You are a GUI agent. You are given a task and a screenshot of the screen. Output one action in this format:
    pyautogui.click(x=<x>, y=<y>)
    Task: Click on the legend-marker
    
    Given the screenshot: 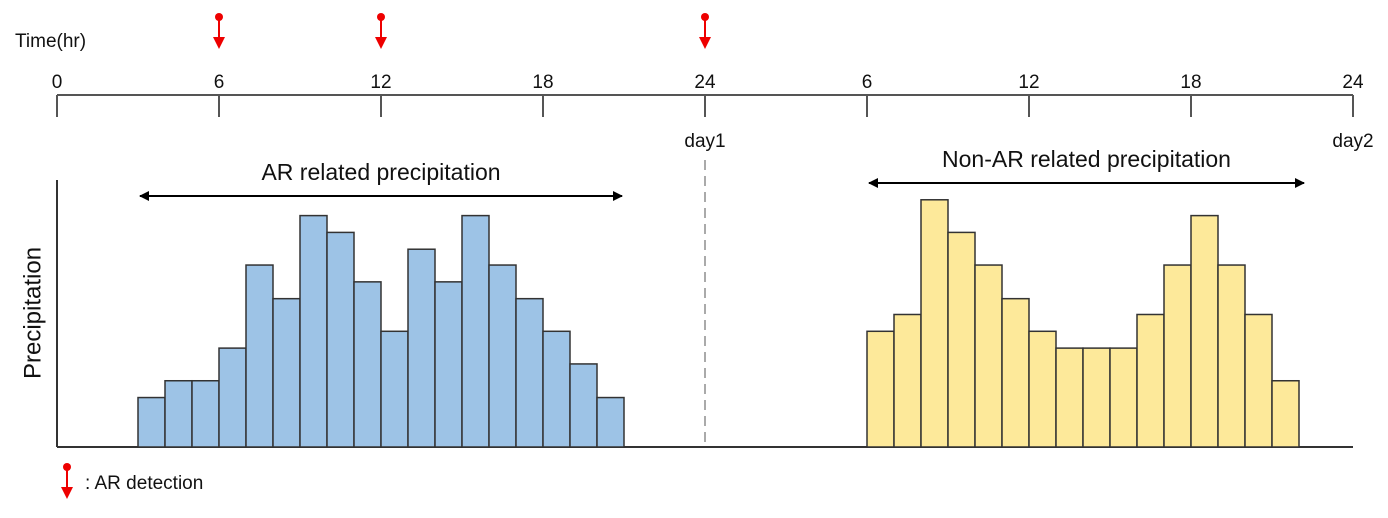 What is the action you would take?
    pyautogui.click(x=67, y=481)
    